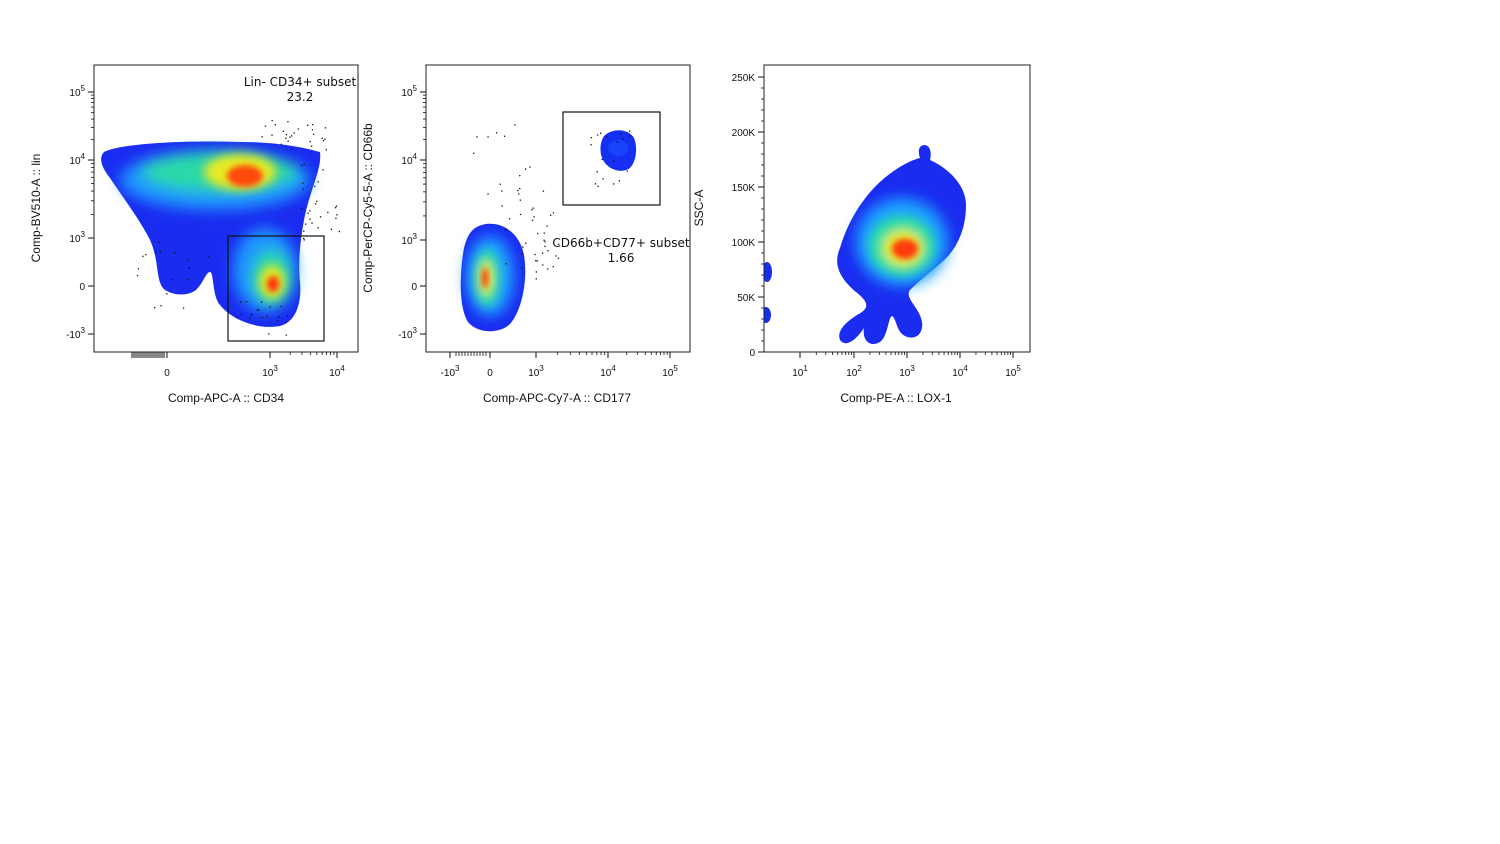 This screenshot has width=1500, height=844. Describe the element at coordinates (768, 272) in the screenshot. I see `panel-3-edge-blob-upper` at that location.